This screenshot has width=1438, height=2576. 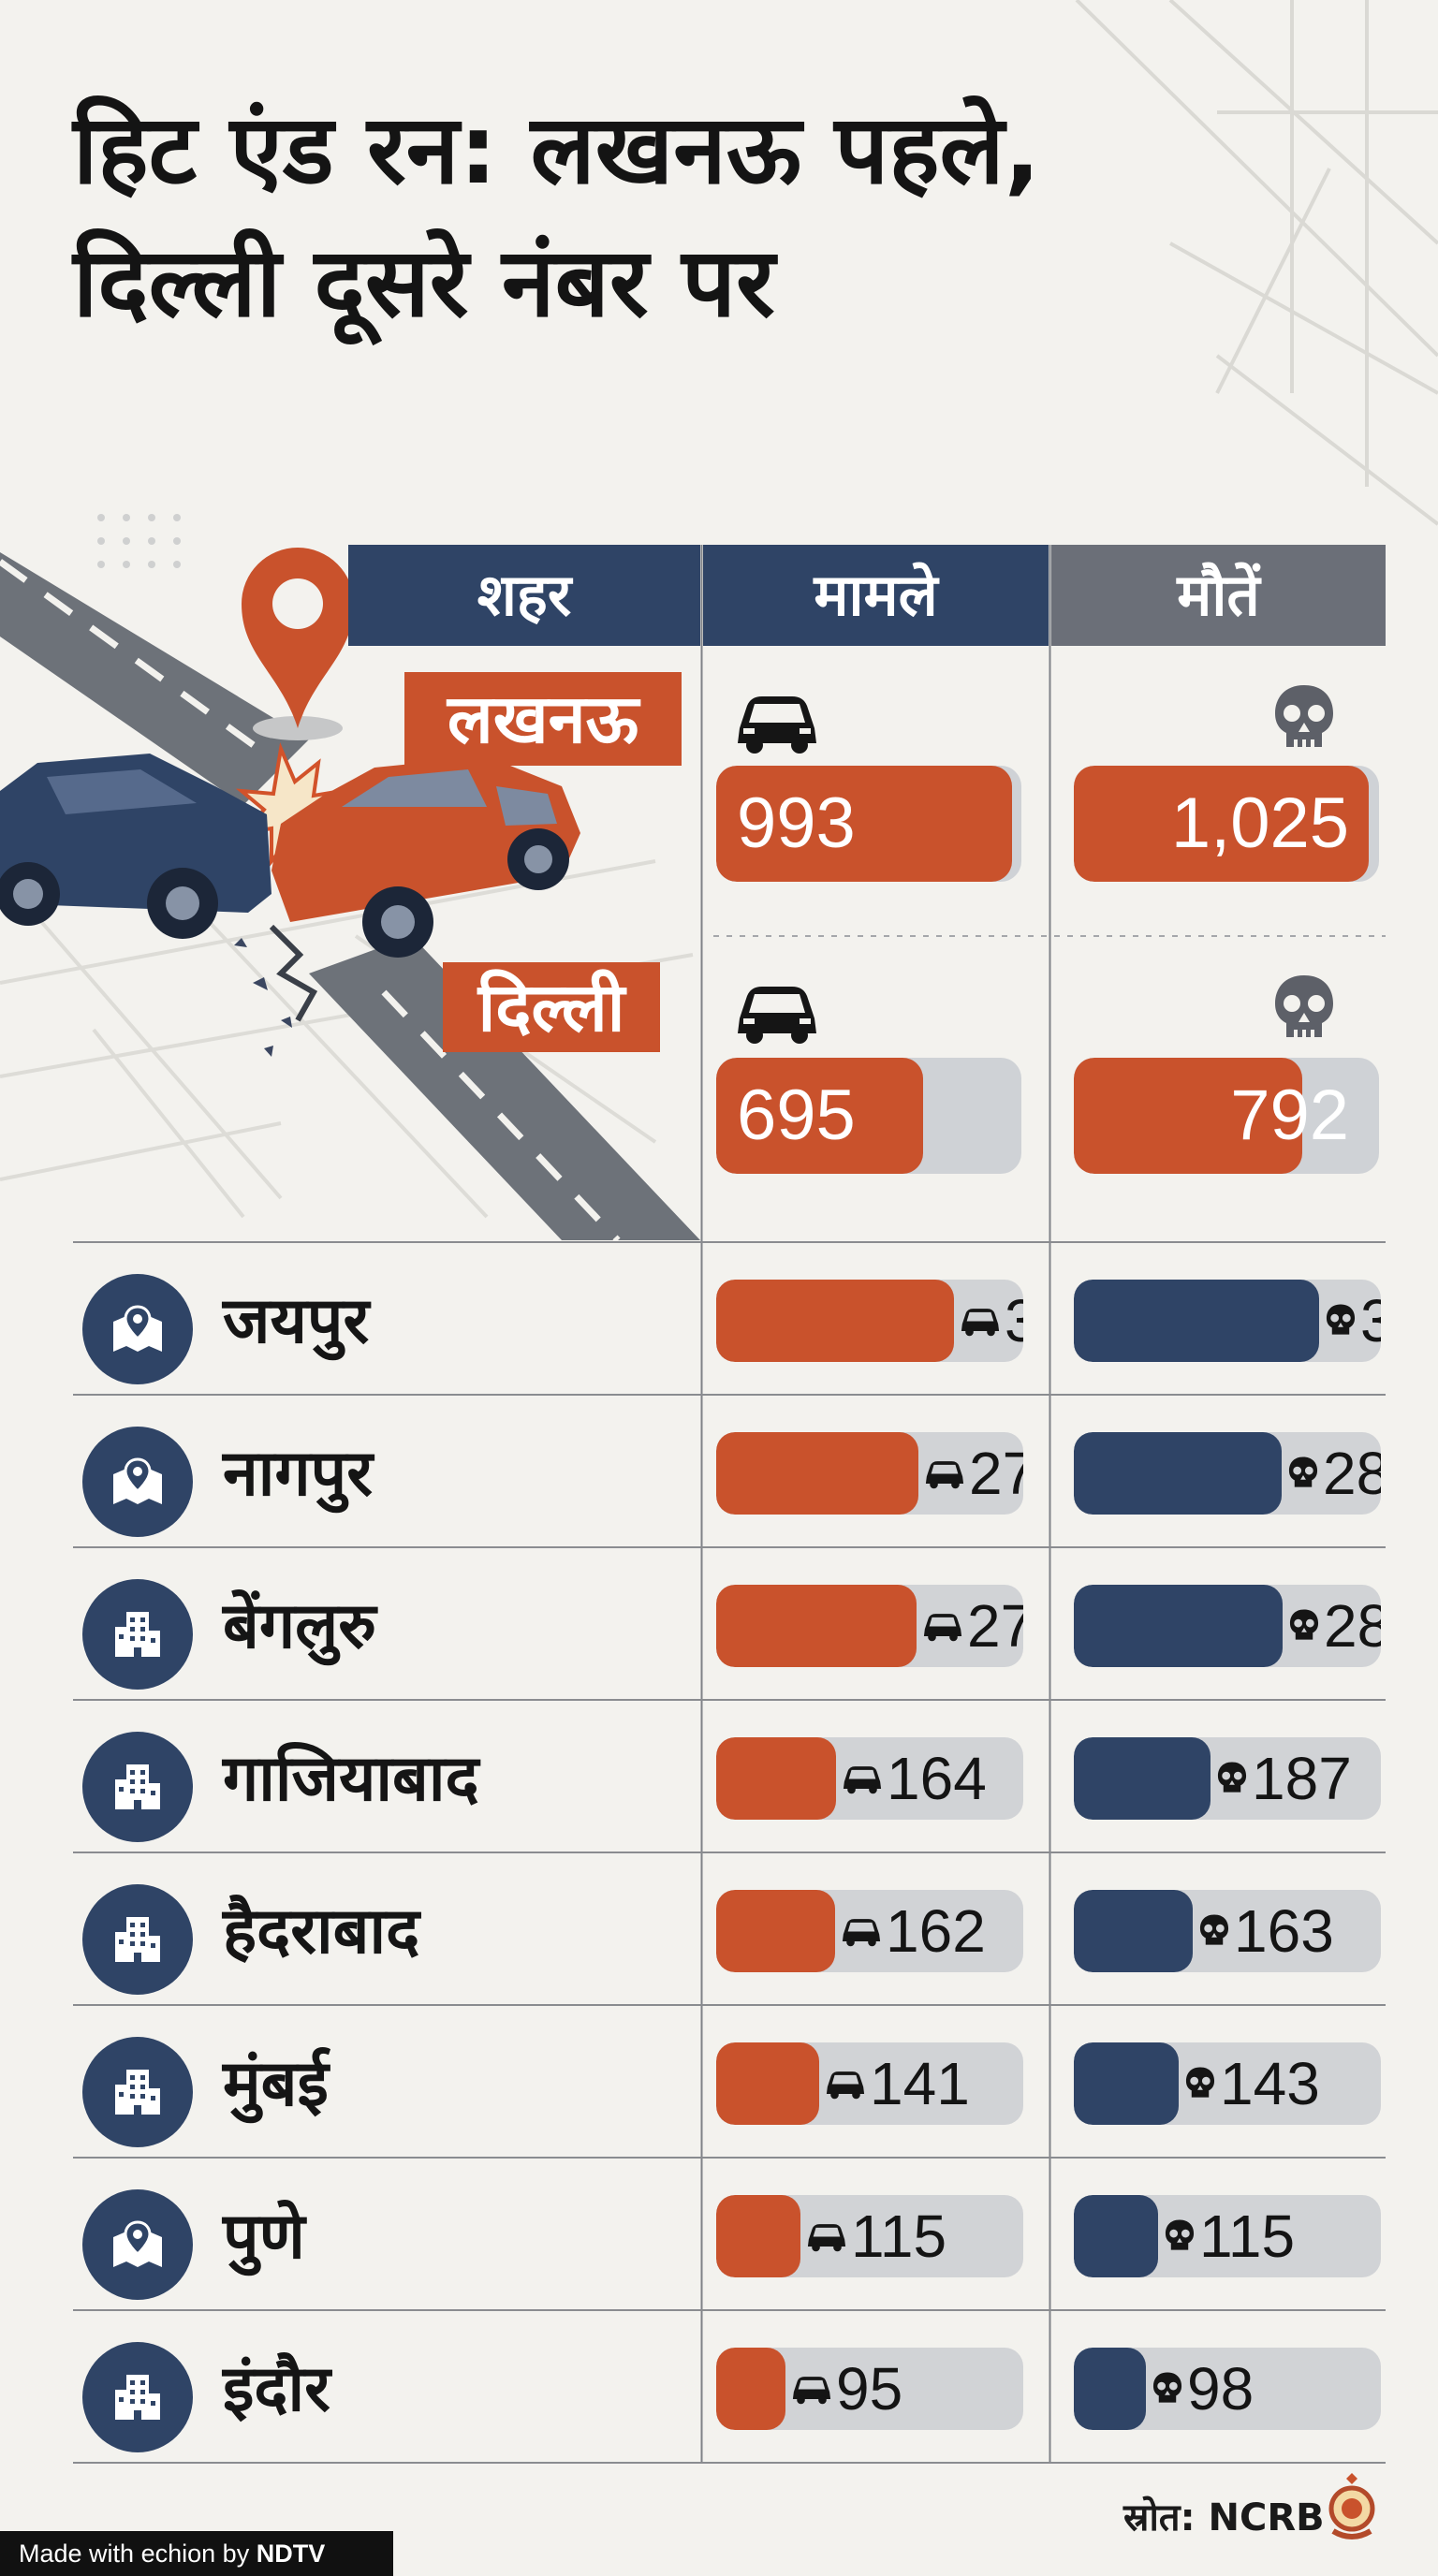 I want to click on table-row: गाजियाबाद 164 187, so click(x=729, y=1776).